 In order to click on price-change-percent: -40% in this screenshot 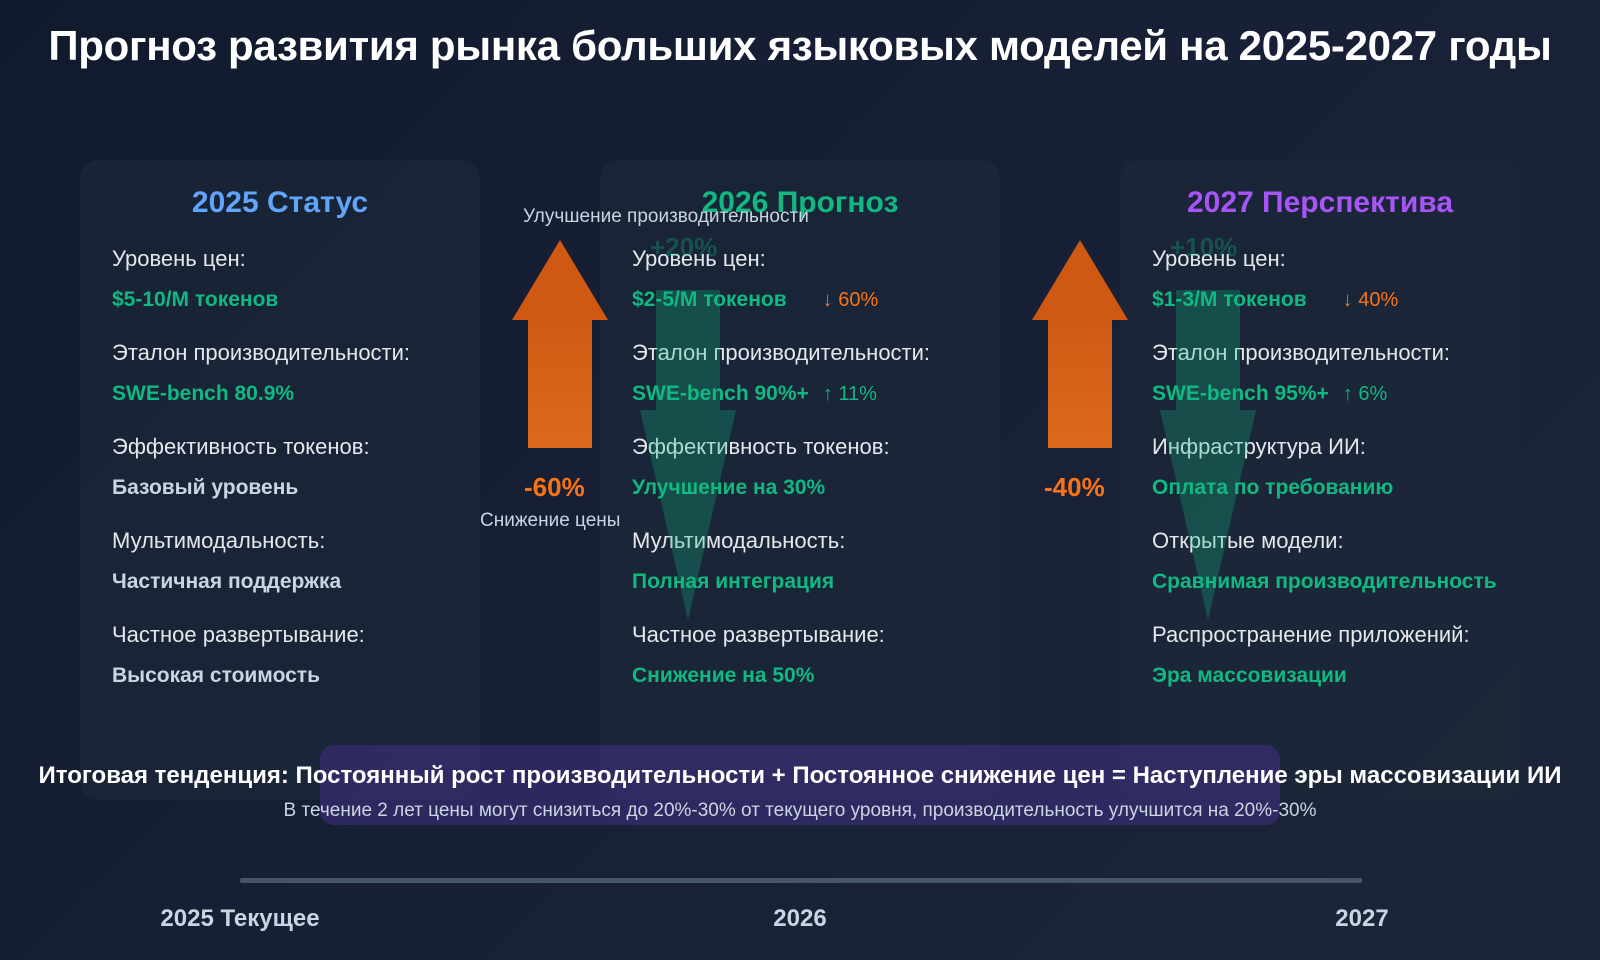, I will do `click(1074, 487)`.